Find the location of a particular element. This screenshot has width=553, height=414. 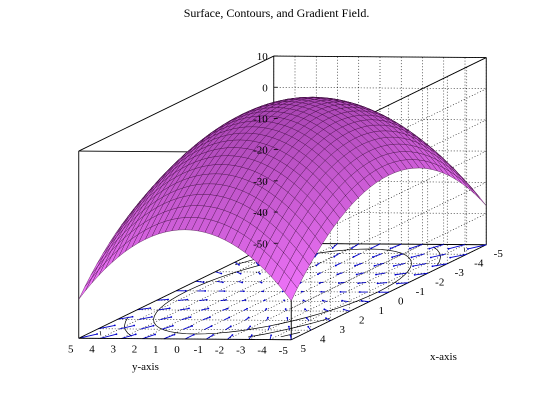

y-tick-label: -4 is located at coordinates (262, 351).